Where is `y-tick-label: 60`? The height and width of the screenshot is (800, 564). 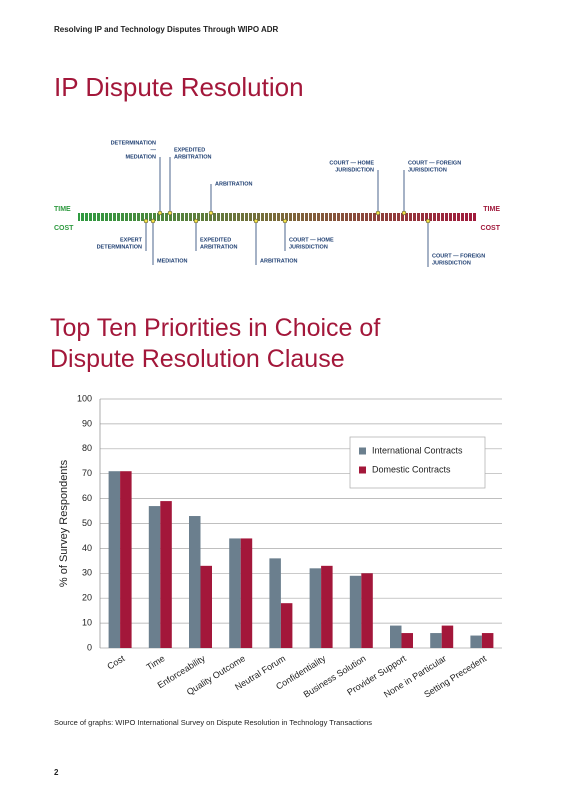 y-tick-label: 60 is located at coordinates (87, 498).